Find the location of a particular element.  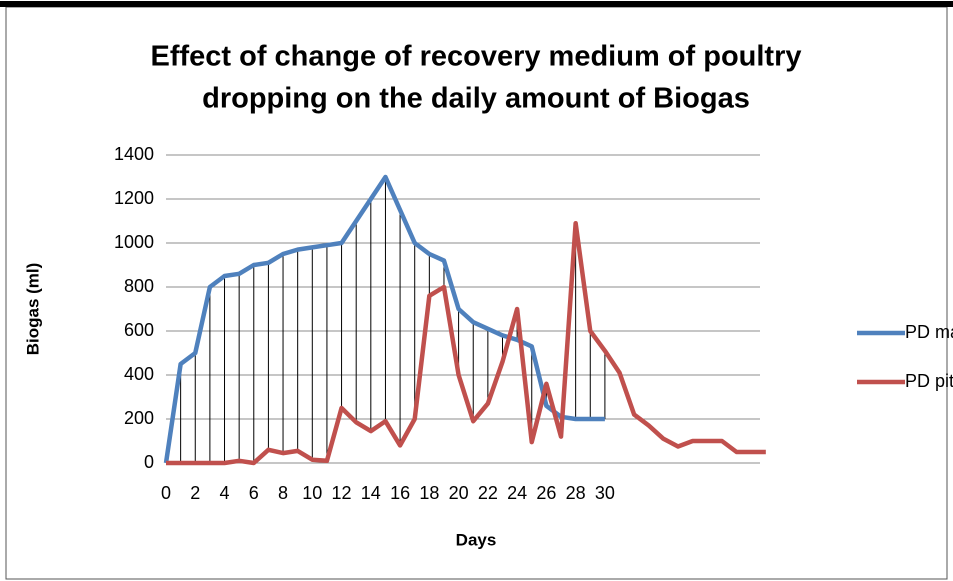

y-tick-label: 1200 is located at coordinates (134, 198).